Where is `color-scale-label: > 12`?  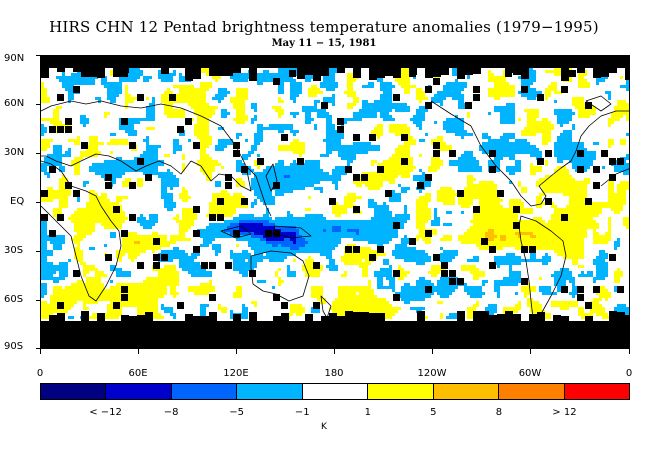
color-scale-label: > 12 is located at coordinates (564, 412).